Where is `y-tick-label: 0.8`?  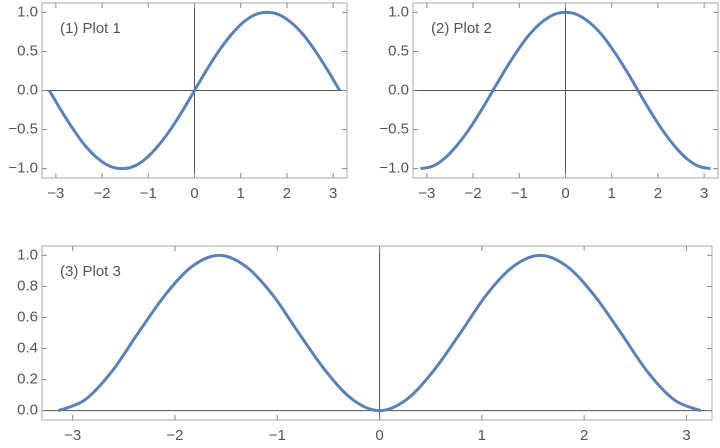 y-tick-label: 0.8 is located at coordinates (27, 285).